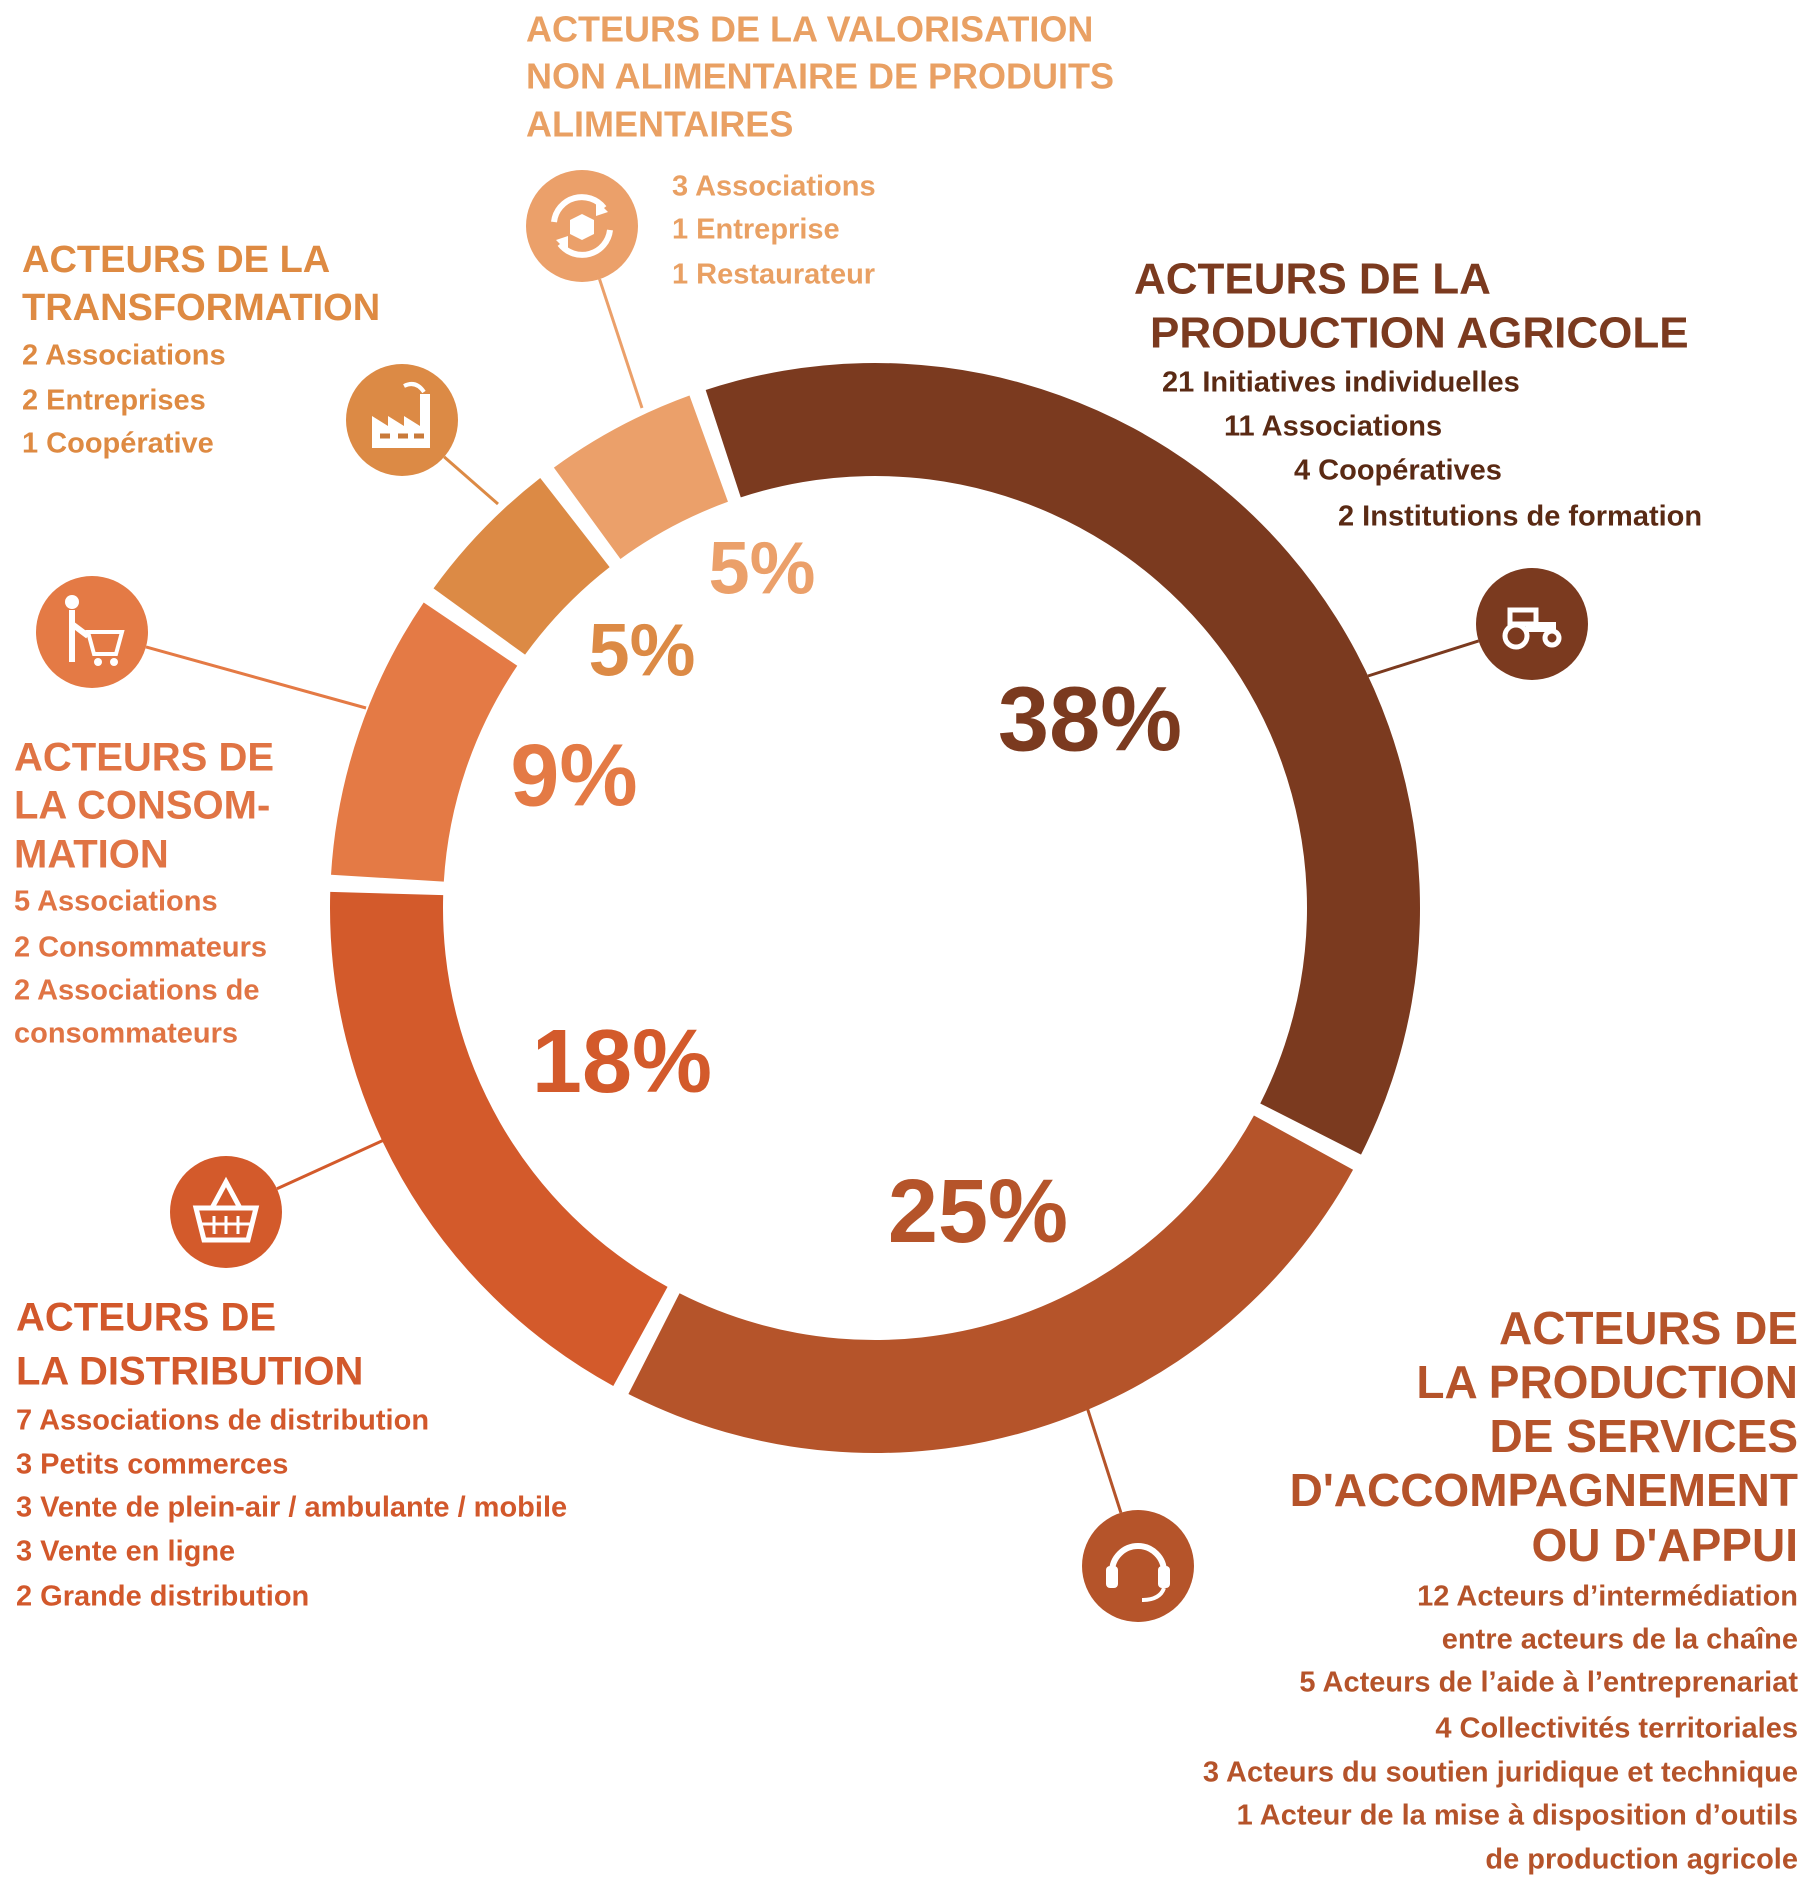 This screenshot has width=1815, height=1892. Describe the element at coordinates (1616, 1729) in the screenshot. I see `group-item: 4 Collectivités territoriales` at that location.